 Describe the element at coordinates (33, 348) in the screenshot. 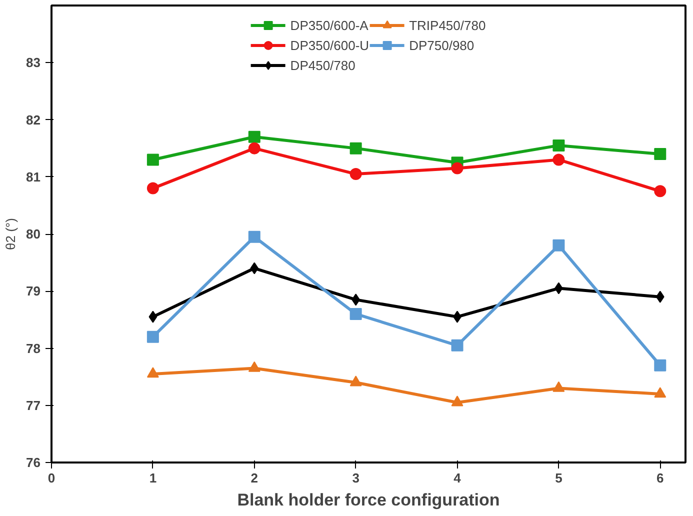

I see `y-tick-label: 78` at that location.